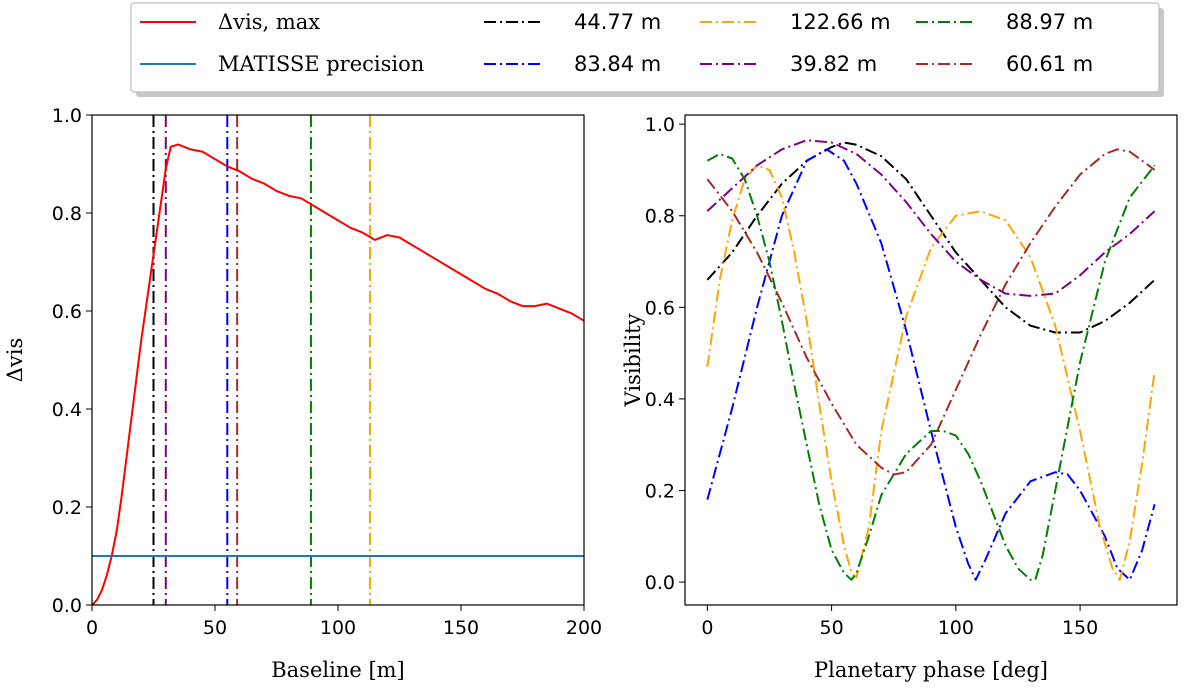 The width and height of the screenshot is (1200, 689). Describe the element at coordinates (338, 628) in the screenshot. I see `left-x-tick-label-2: 100` at that location.